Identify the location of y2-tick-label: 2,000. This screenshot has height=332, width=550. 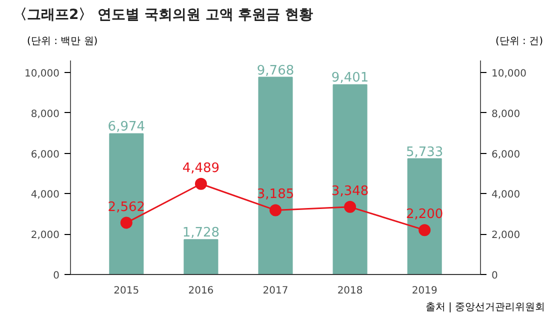
(506, 236).